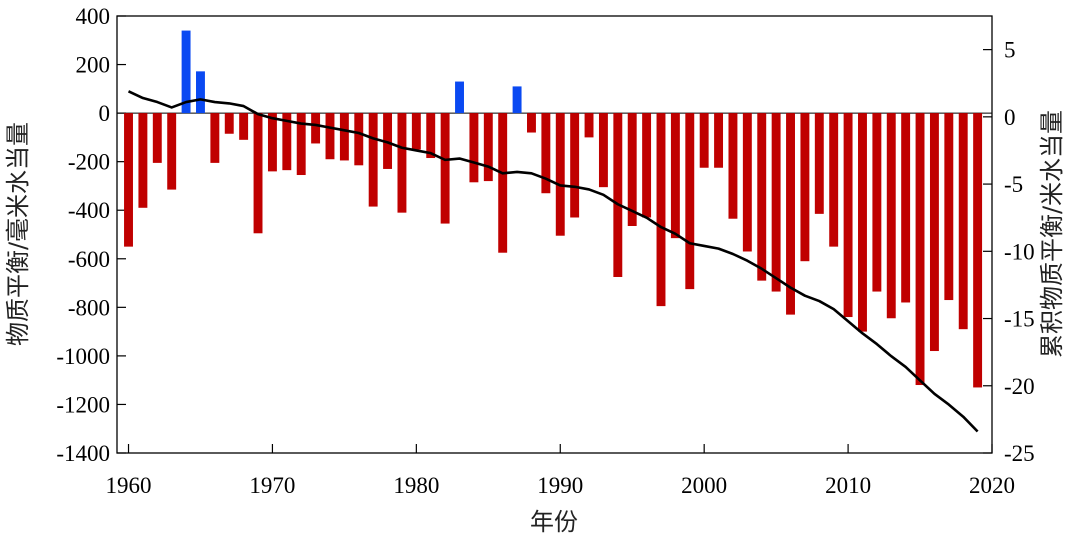 The width and height of the screenshot is (1080, 536). What do you see at coordinates (560, 174) in the screenshot?
I see `bar-1990` at bounding box center [560, 174].